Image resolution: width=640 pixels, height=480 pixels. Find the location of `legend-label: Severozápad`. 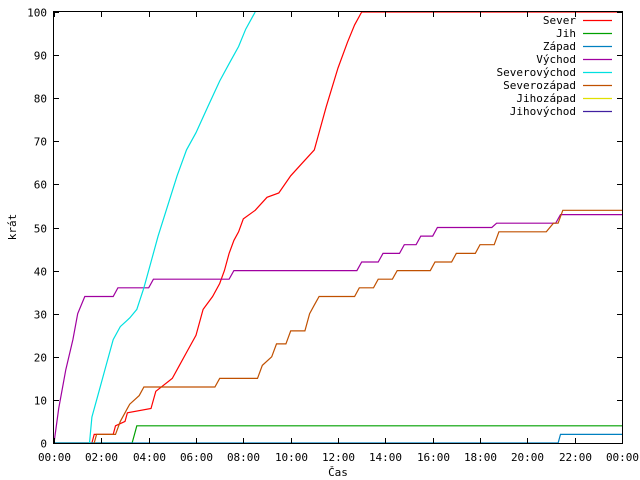

legend-label: Severozápad is located at coordinates (539, 85).